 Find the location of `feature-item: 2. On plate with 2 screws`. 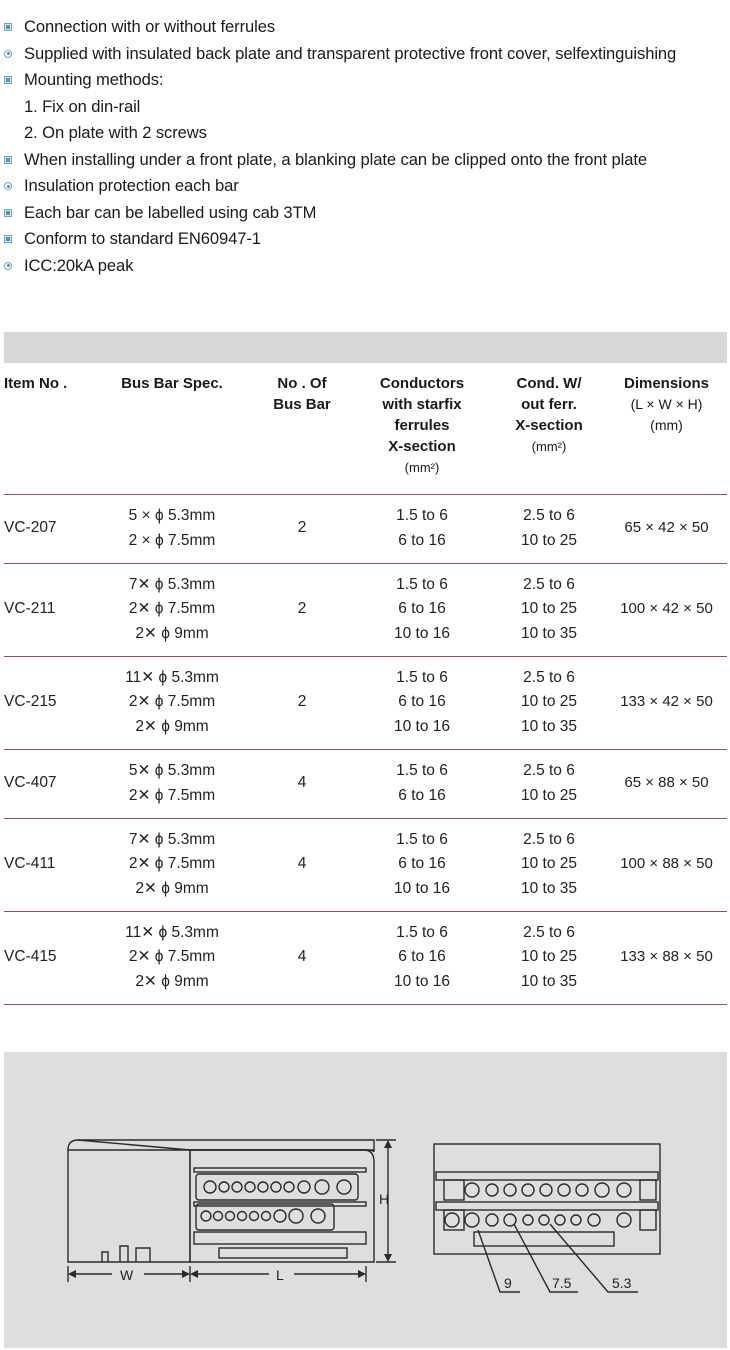

feature-item: 2. On plate with 2 screws is located at coordinates (365, 133).